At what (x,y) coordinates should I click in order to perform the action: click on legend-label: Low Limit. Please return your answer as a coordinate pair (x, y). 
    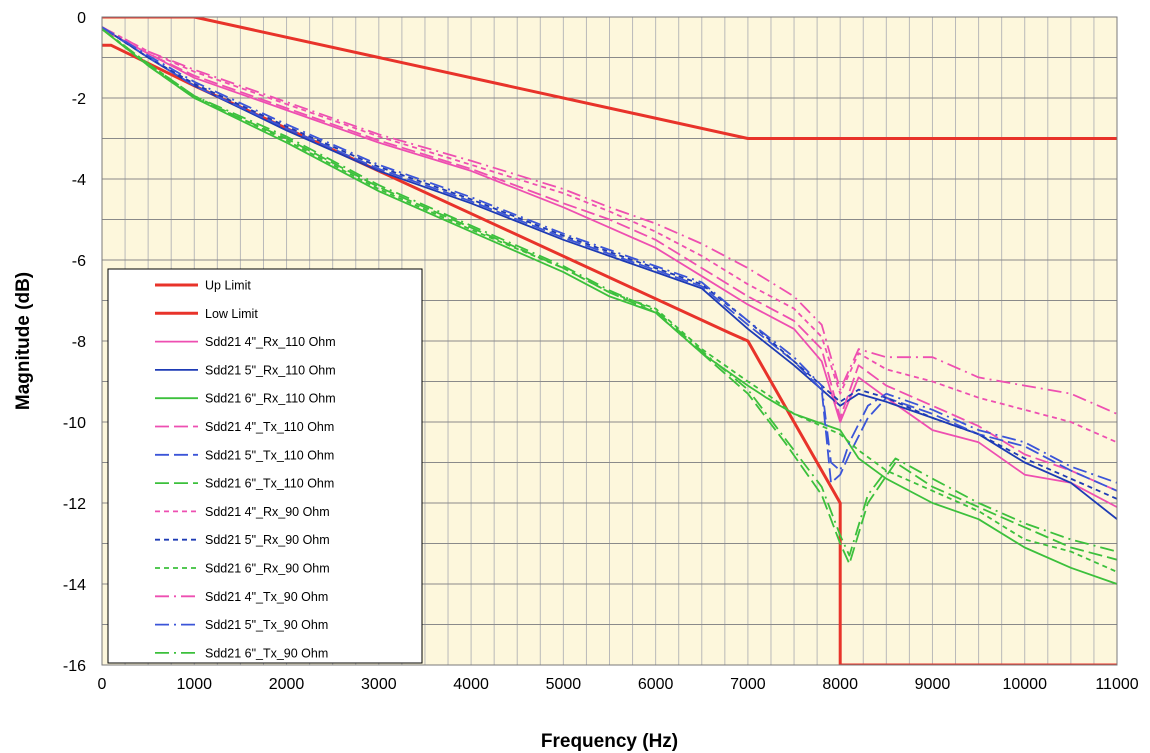
    Looking at the image, I should click on (231, 314).